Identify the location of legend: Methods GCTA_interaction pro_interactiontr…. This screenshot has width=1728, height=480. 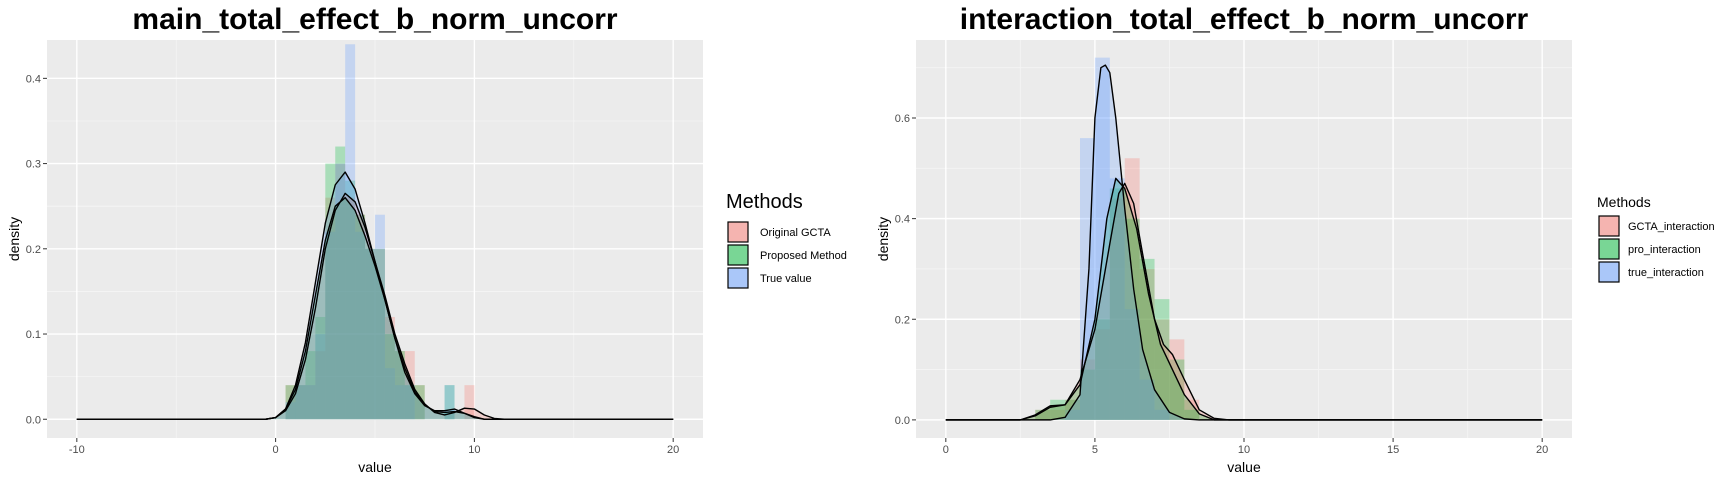
(1656, 238).